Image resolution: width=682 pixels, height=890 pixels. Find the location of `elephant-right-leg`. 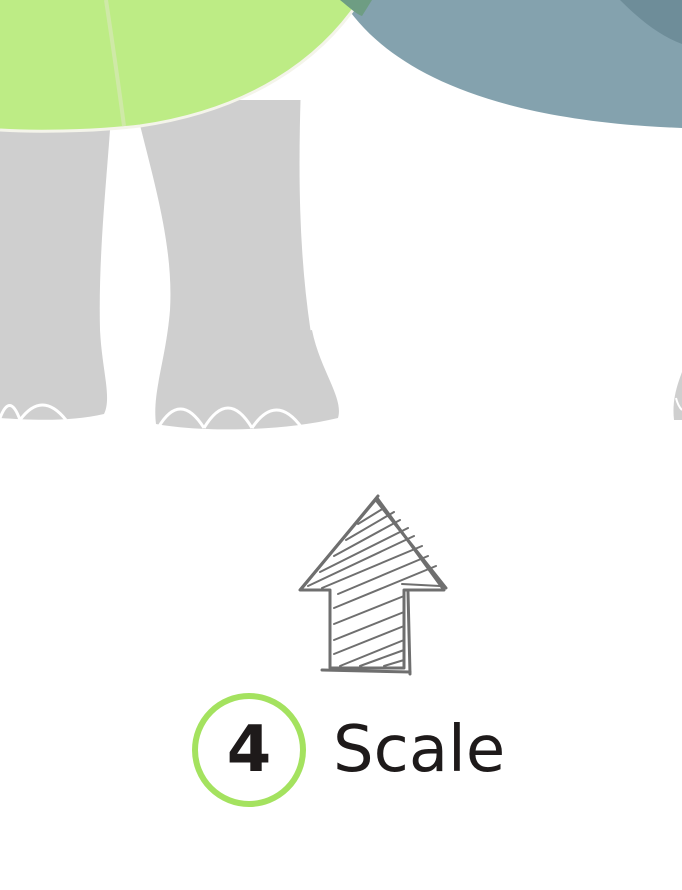

elephant-right-leg is located at coordinates (236, 264).